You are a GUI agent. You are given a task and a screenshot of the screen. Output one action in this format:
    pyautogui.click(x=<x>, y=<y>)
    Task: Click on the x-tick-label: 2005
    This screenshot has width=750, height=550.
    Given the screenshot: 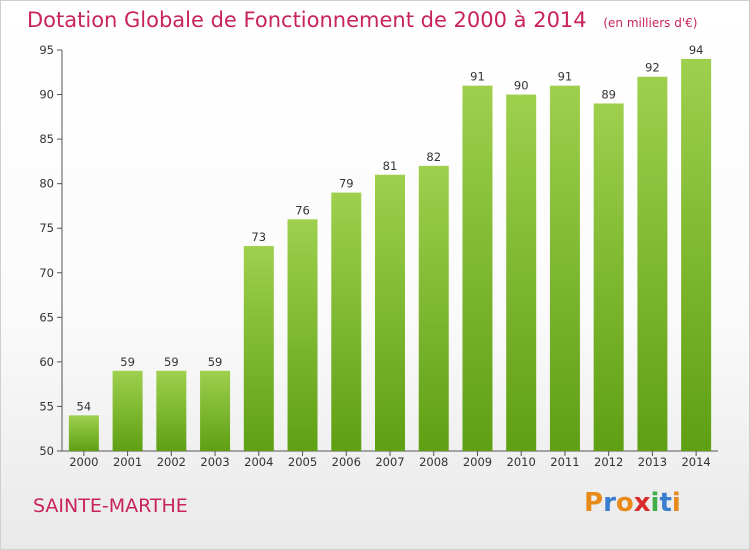 What is the action you would take?
    pyautogui.click(x=302, y=462)
    